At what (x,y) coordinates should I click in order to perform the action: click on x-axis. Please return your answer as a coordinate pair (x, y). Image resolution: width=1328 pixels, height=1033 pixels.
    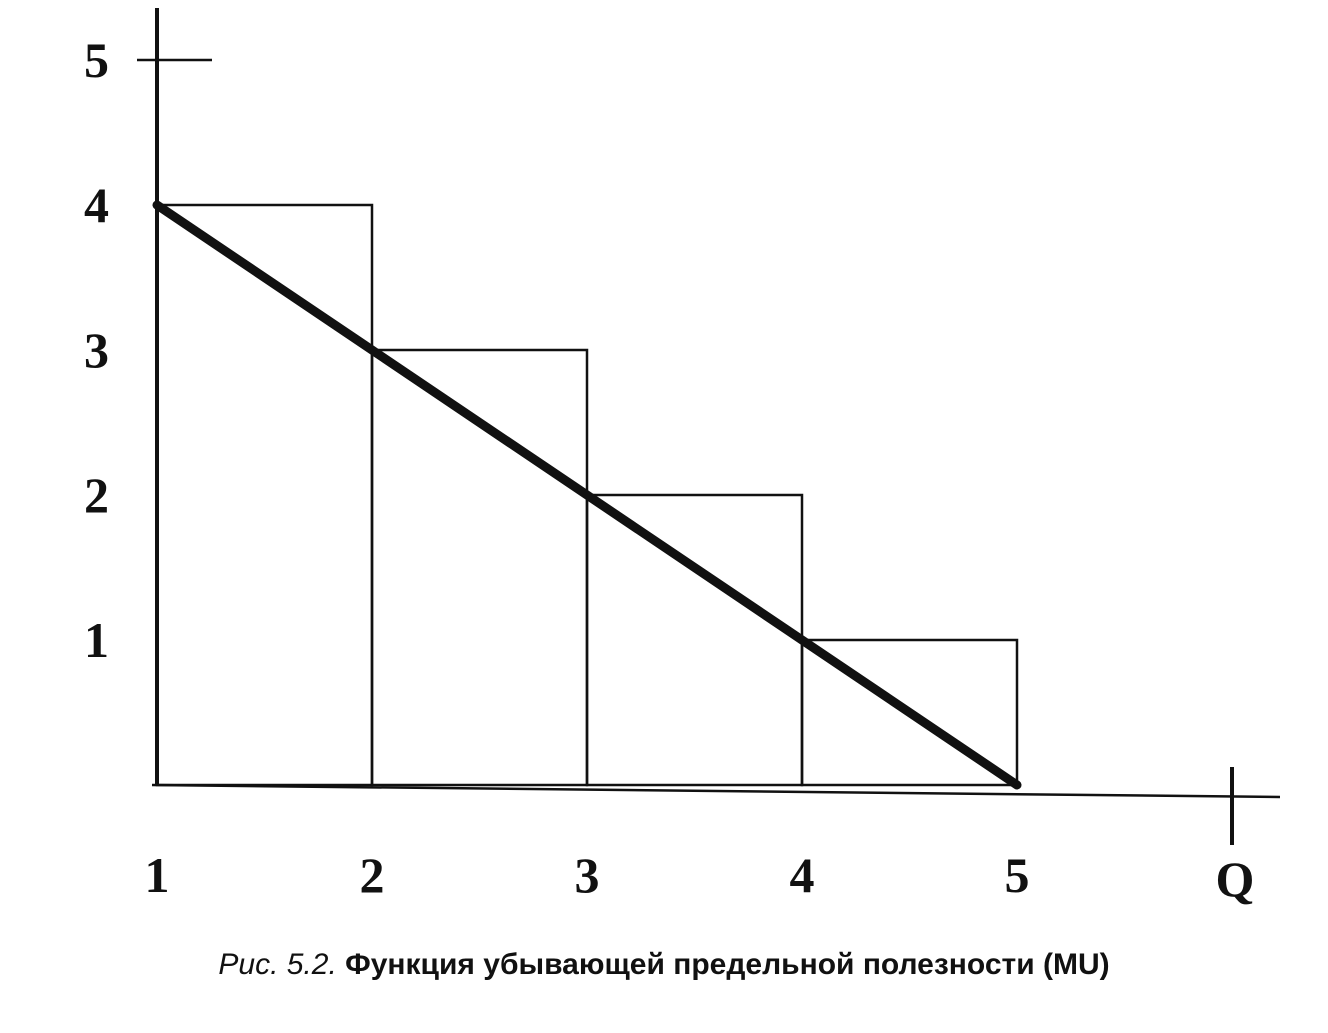
    Looking at the image, I should click on (716, 791).